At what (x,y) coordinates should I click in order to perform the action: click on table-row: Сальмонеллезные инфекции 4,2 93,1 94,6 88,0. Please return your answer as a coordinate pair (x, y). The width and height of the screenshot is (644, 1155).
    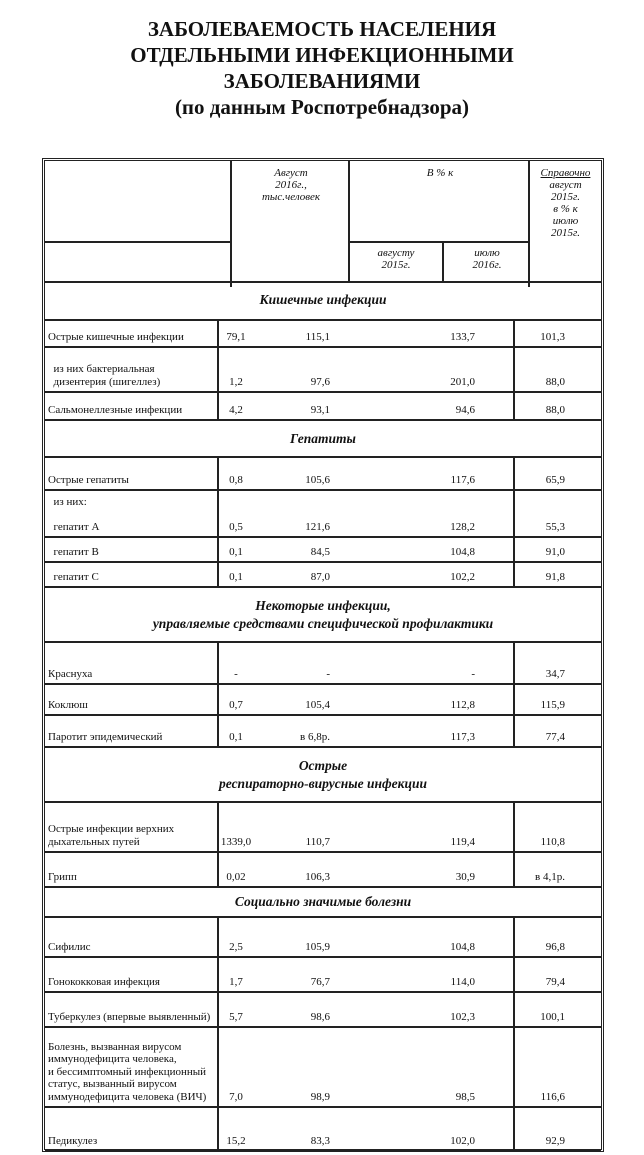
    Looking at the image, I should click on (323, 407).